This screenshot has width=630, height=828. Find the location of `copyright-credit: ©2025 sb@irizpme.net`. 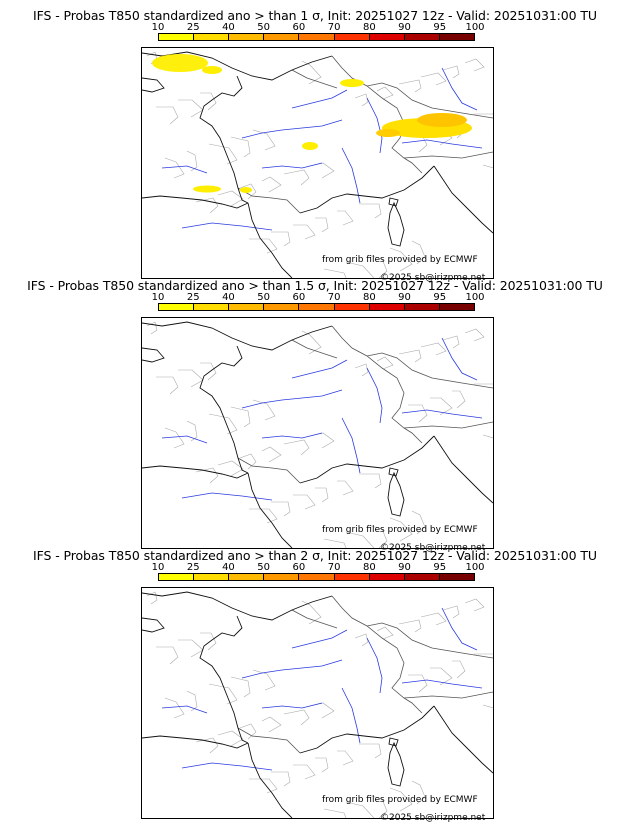

copyright-credit: ©2025 sb@irizpme.net is located at coordinates (433, 818).